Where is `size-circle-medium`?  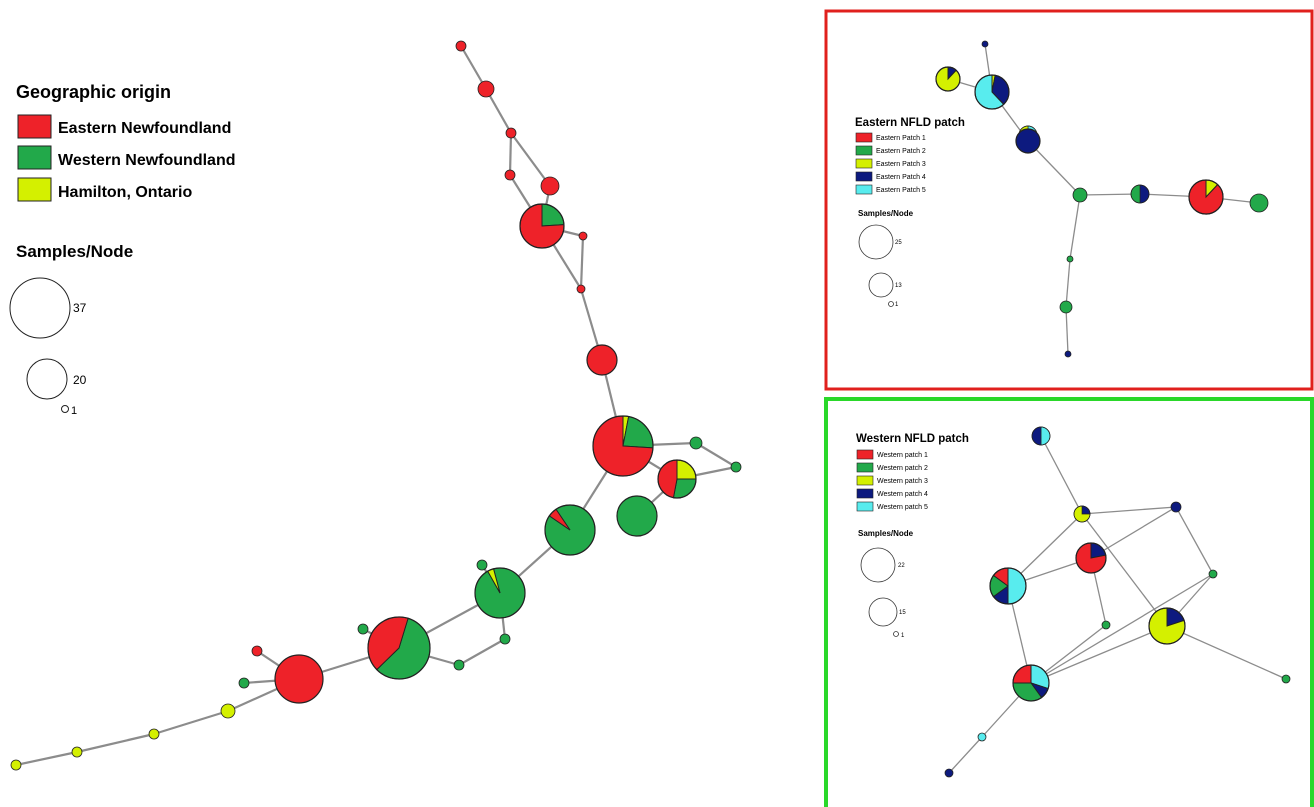 size-circle-medium is located at coordinates (47, 379).